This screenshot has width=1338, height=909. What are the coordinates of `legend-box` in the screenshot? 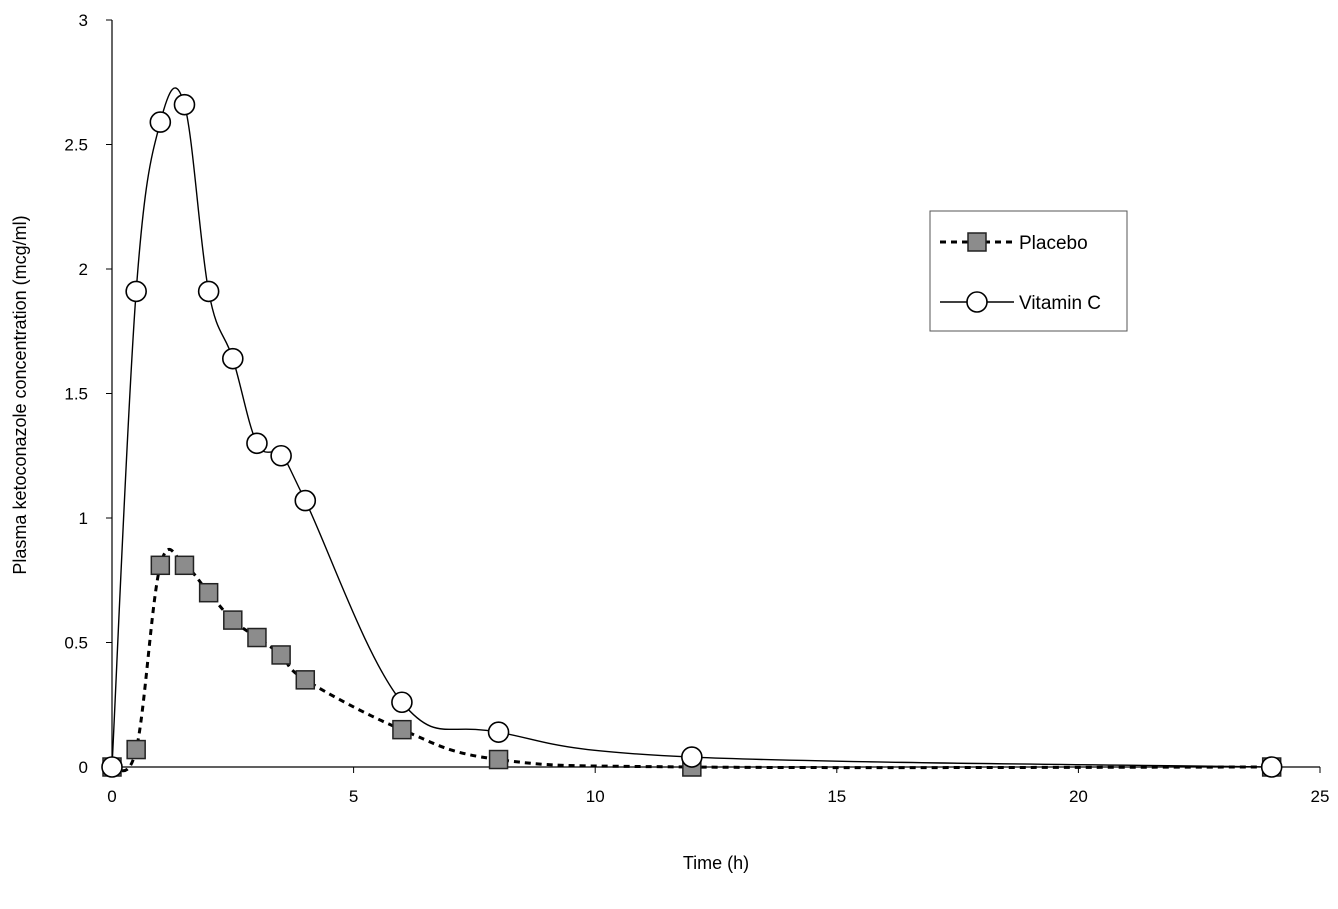 It's located at (1028, 271).